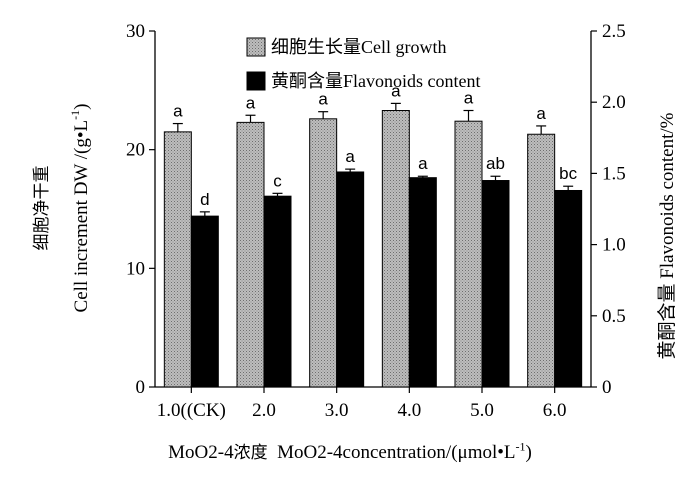 Image resolution: width=700 pixels, height=480 pixels. I want to click on x-tick-label: 6.0, so click(555, 410).